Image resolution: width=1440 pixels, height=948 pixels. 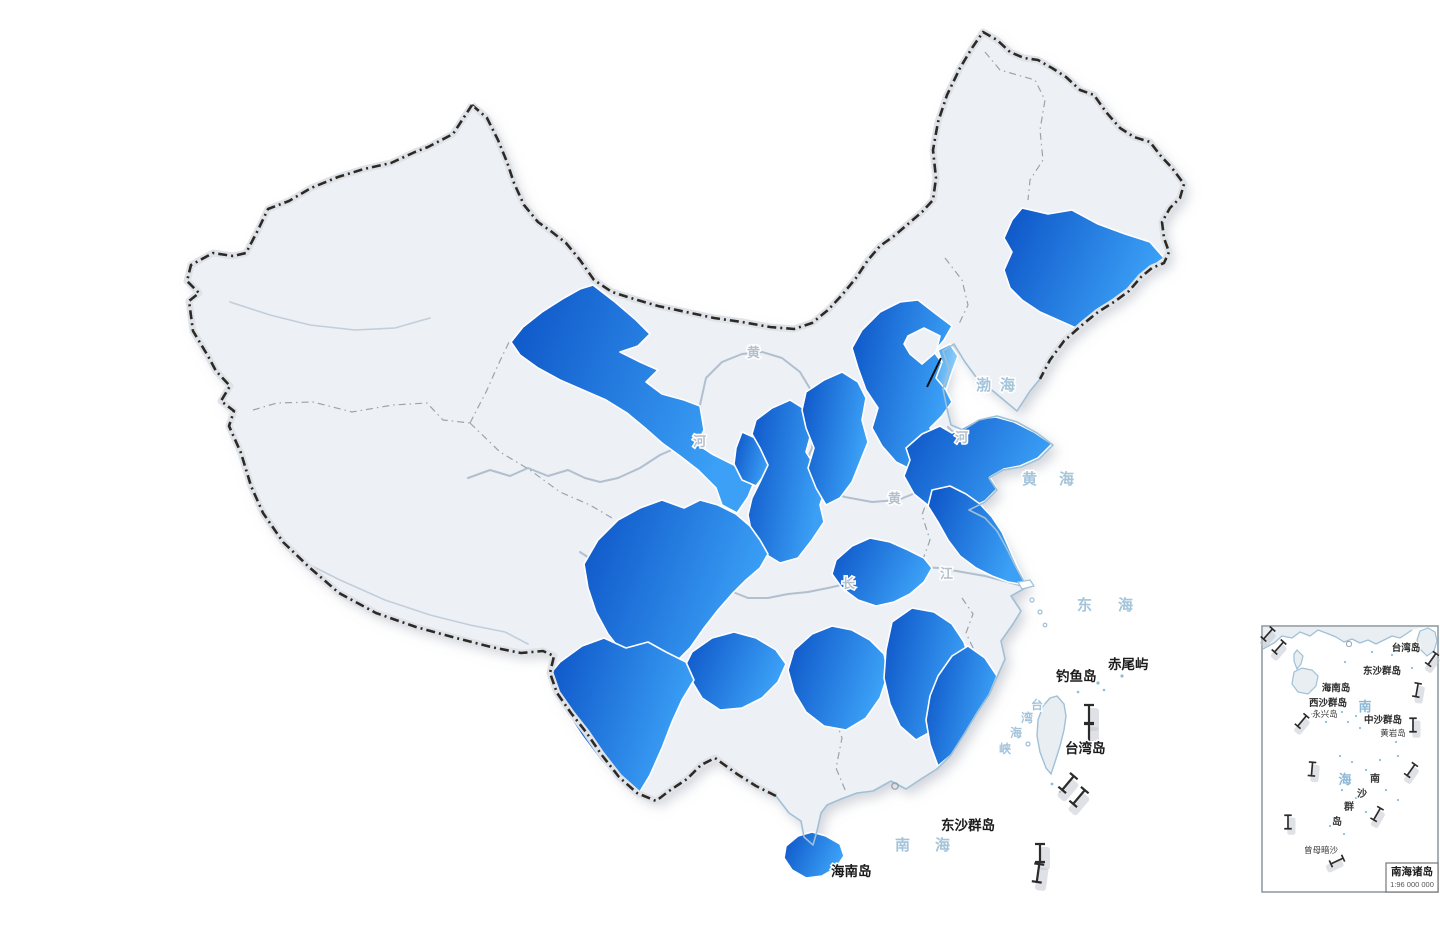 I want to click on diaoyu-island-label: 钓鱼岛, so click(x=1076, y=676).